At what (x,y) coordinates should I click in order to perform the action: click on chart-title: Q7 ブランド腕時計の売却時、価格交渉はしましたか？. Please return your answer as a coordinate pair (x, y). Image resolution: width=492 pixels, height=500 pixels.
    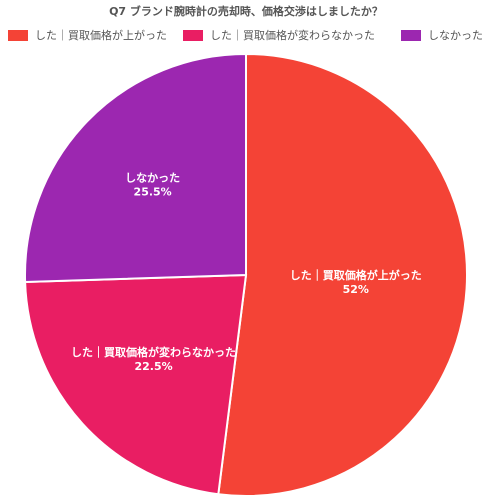
    Looking at the image, I should click on (246, 11).